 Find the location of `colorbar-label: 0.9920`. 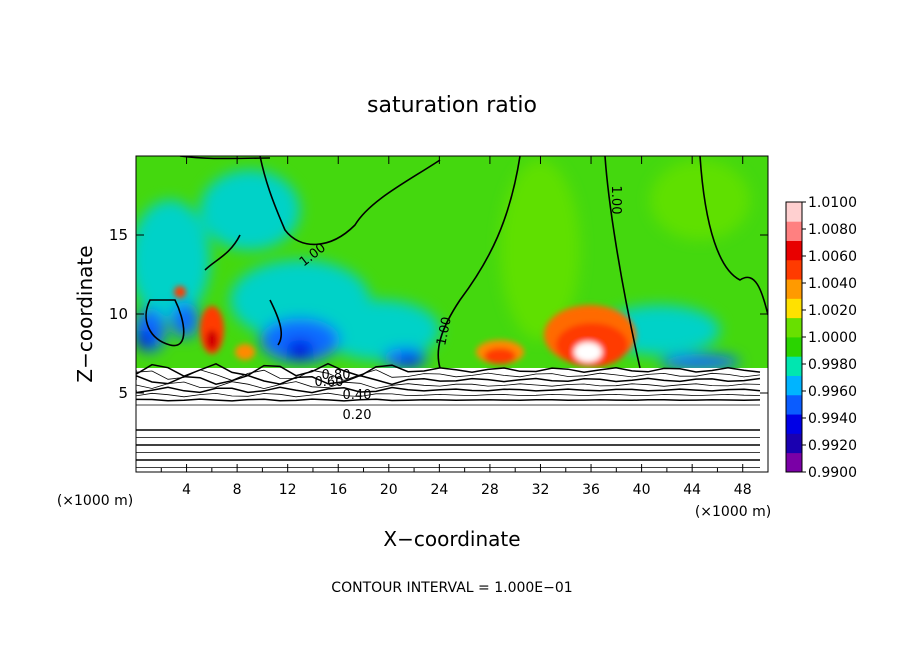

colorbar-label: 0.9920 is located at coordinates (832, 446).